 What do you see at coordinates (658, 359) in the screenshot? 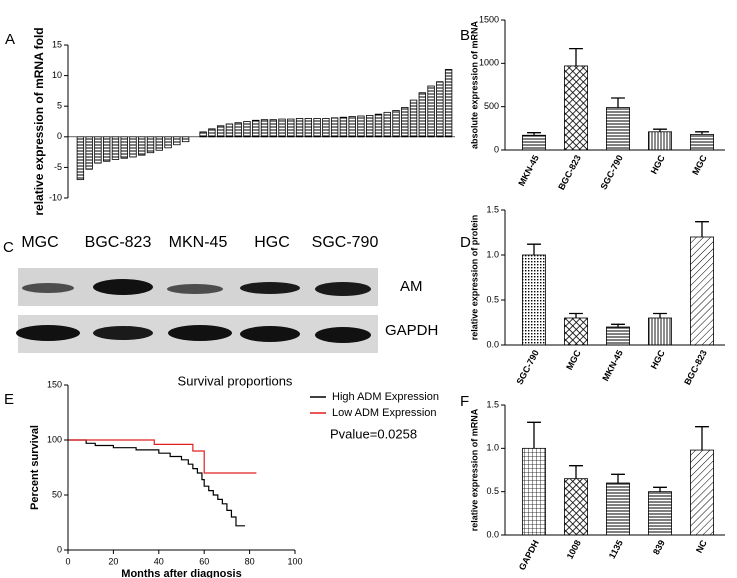
I see `x-tick-label: HGC` at bounding box center [658, 359].